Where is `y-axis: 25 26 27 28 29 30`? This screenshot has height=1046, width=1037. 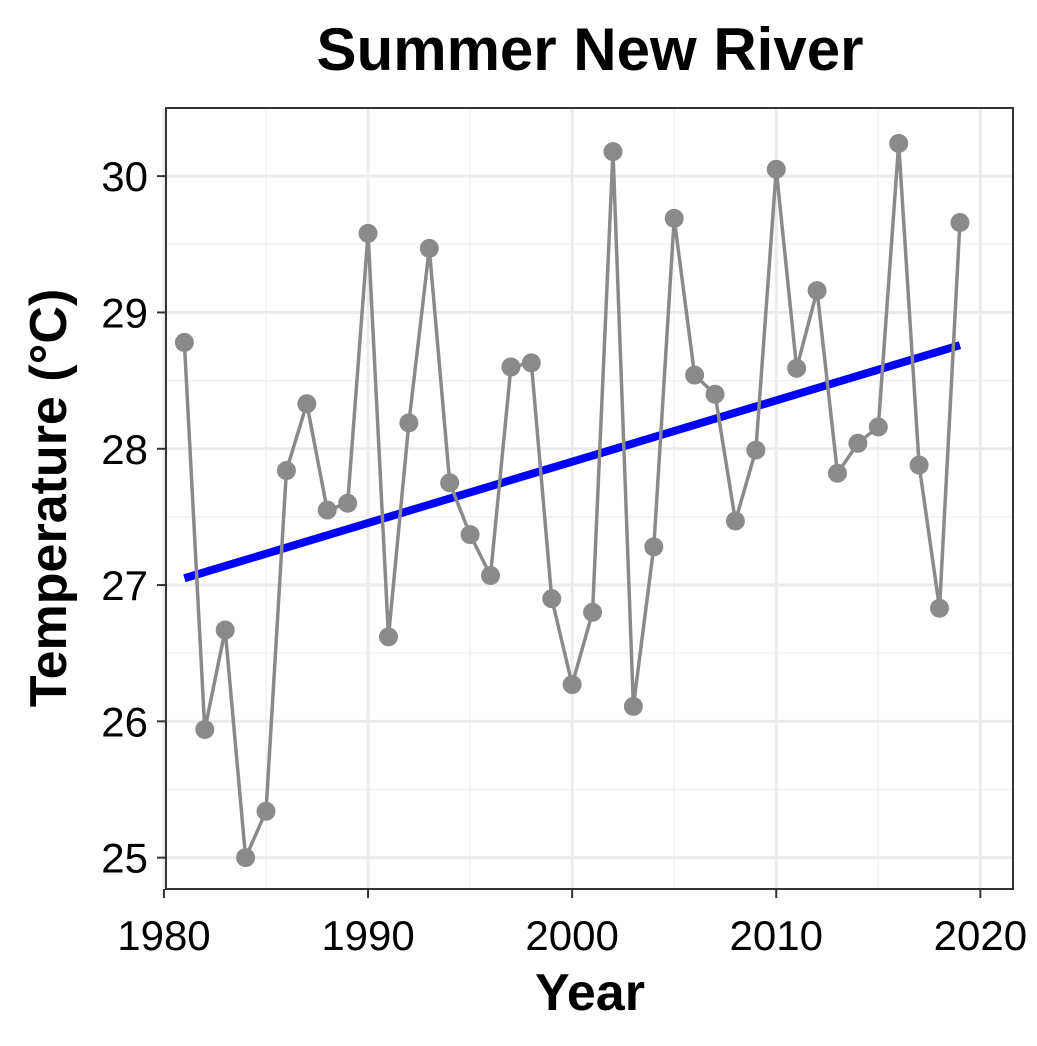
y-axis: 25 26 27 28 29 30 is located at coordinates (133, 517).